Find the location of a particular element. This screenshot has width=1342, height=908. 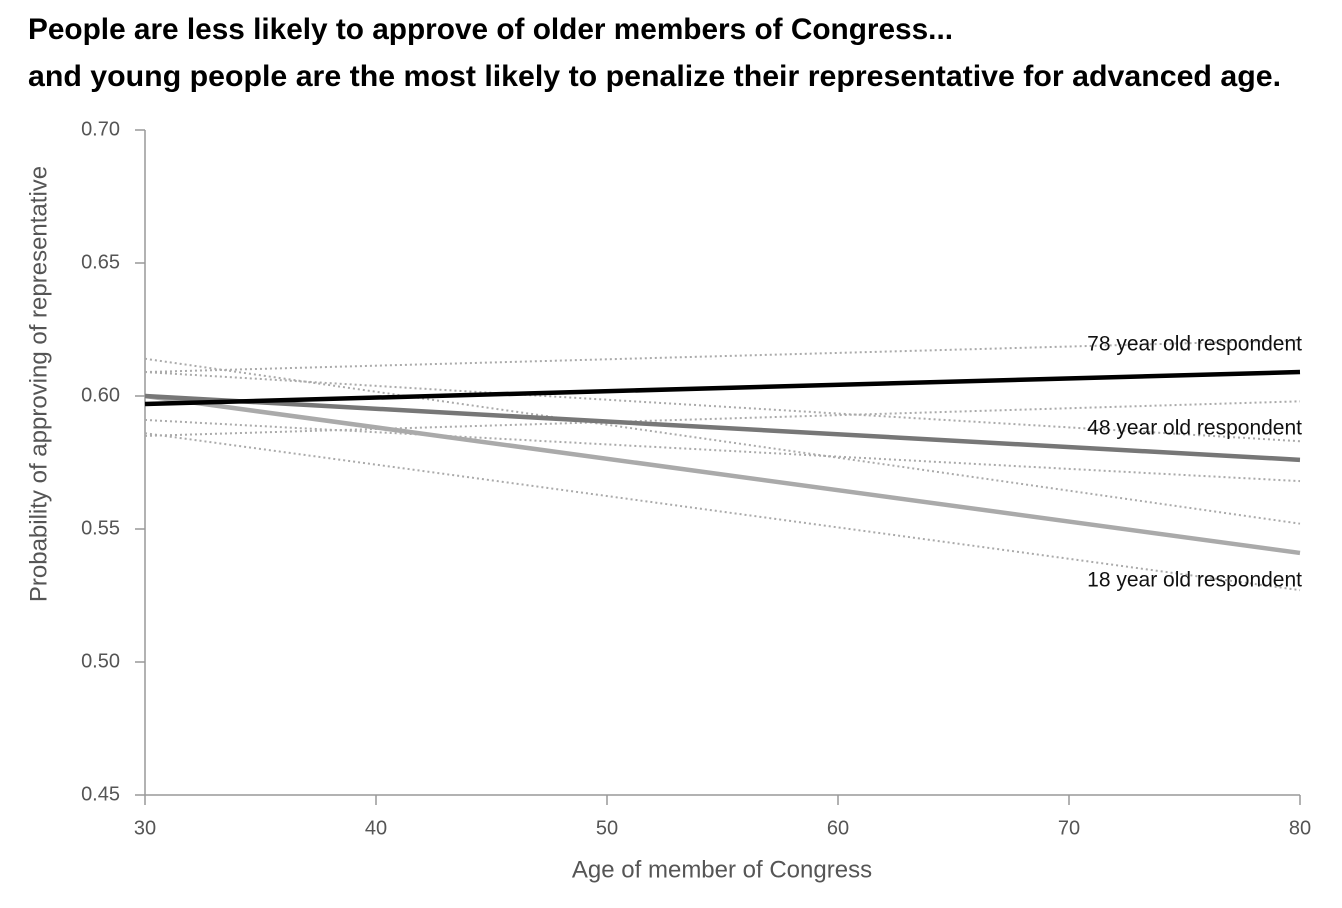

x-tick-label: 80 is located at coordinates (1300, 828).